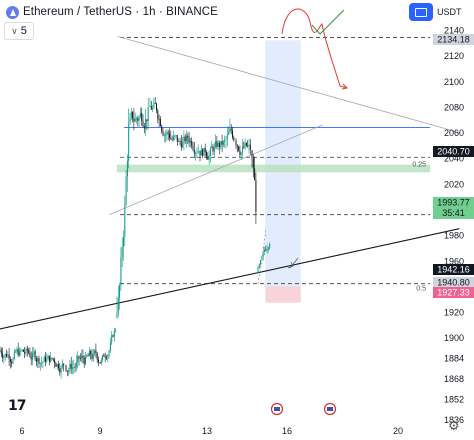  What do you see at coordinates (120, 12) in the screenshot?
I see `symbol-title: Ethereum / TetherUS · 1h · BINANCE` at bounding box center [120, 12].